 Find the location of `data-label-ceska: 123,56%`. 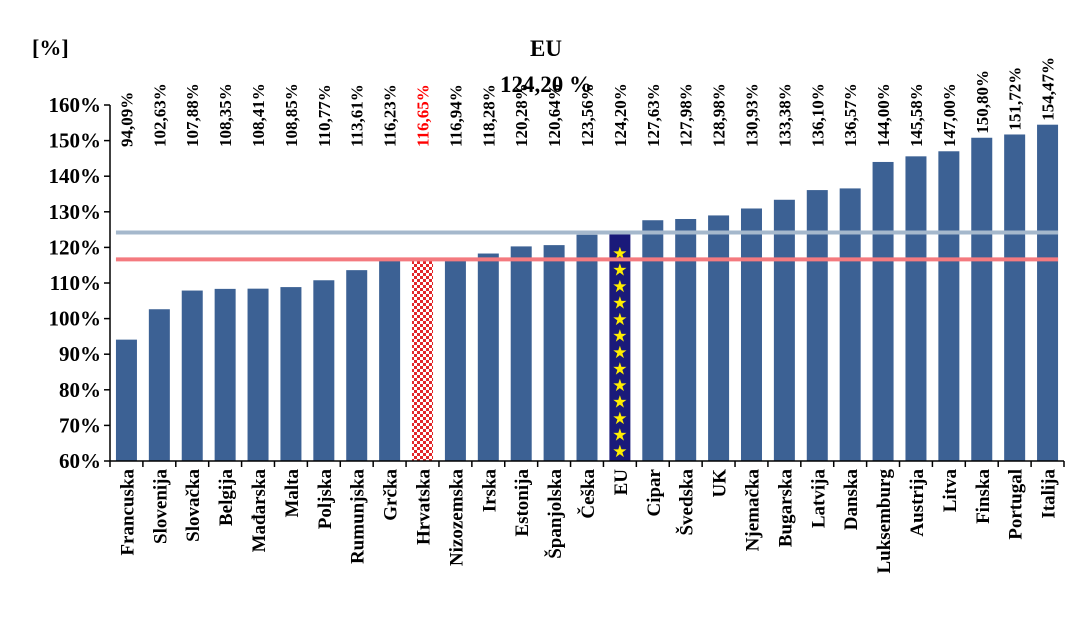

data-label-ceska: 123,56% is located at coordinates (587, 115).